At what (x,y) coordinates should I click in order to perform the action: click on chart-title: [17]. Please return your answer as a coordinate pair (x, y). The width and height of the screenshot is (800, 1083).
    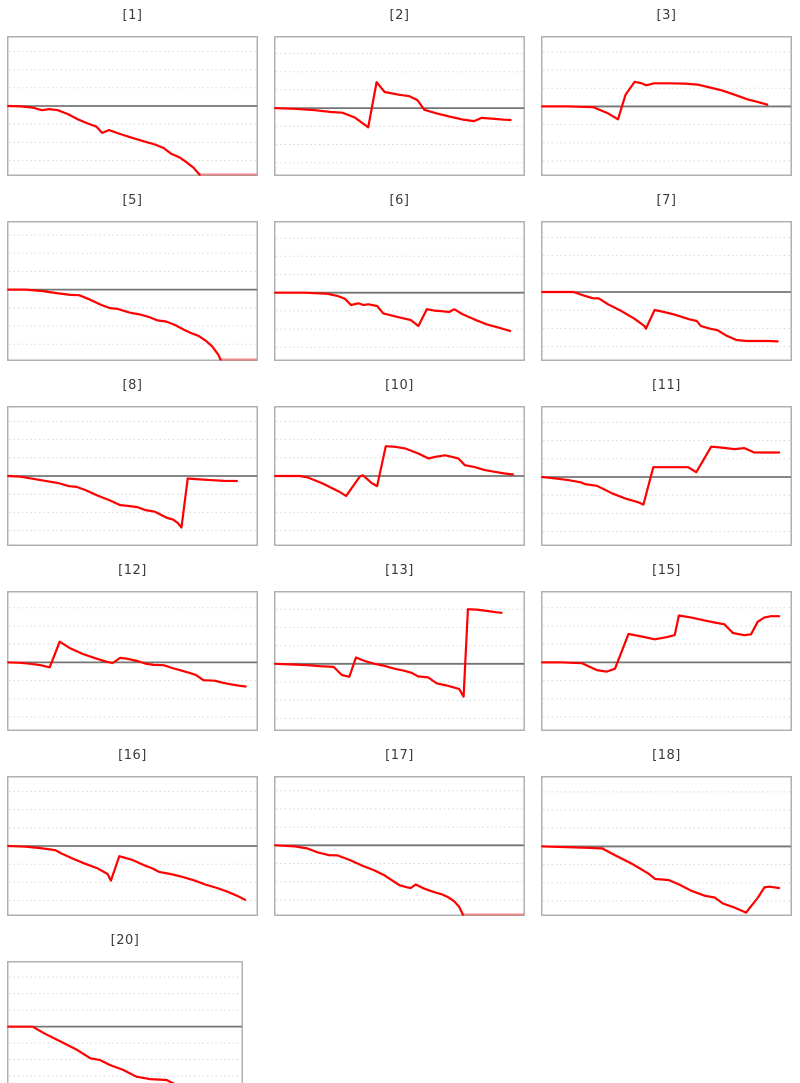
    Looking at the image, I should click on (399, 755).